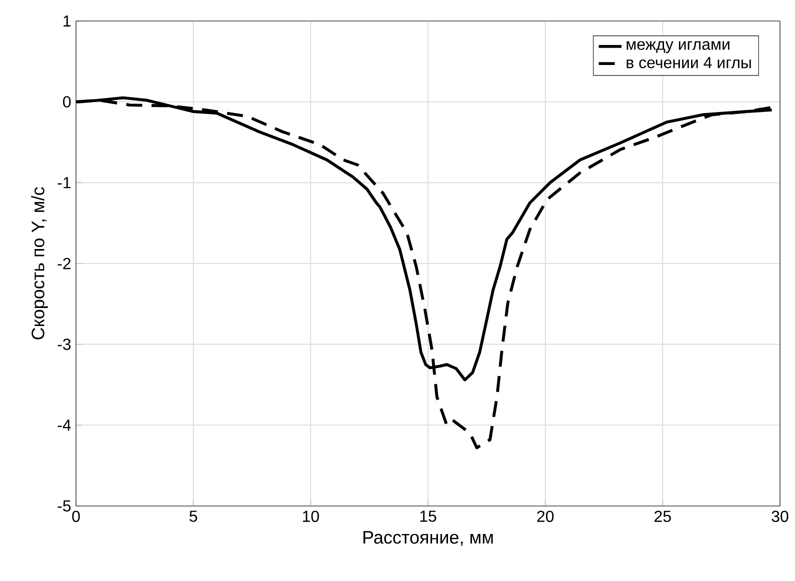 The width and height of the screenshot is (795, 581). Describe the element at coordinates (780, 516) in the screenshot. I see `x-tick-label: 30` at that location.